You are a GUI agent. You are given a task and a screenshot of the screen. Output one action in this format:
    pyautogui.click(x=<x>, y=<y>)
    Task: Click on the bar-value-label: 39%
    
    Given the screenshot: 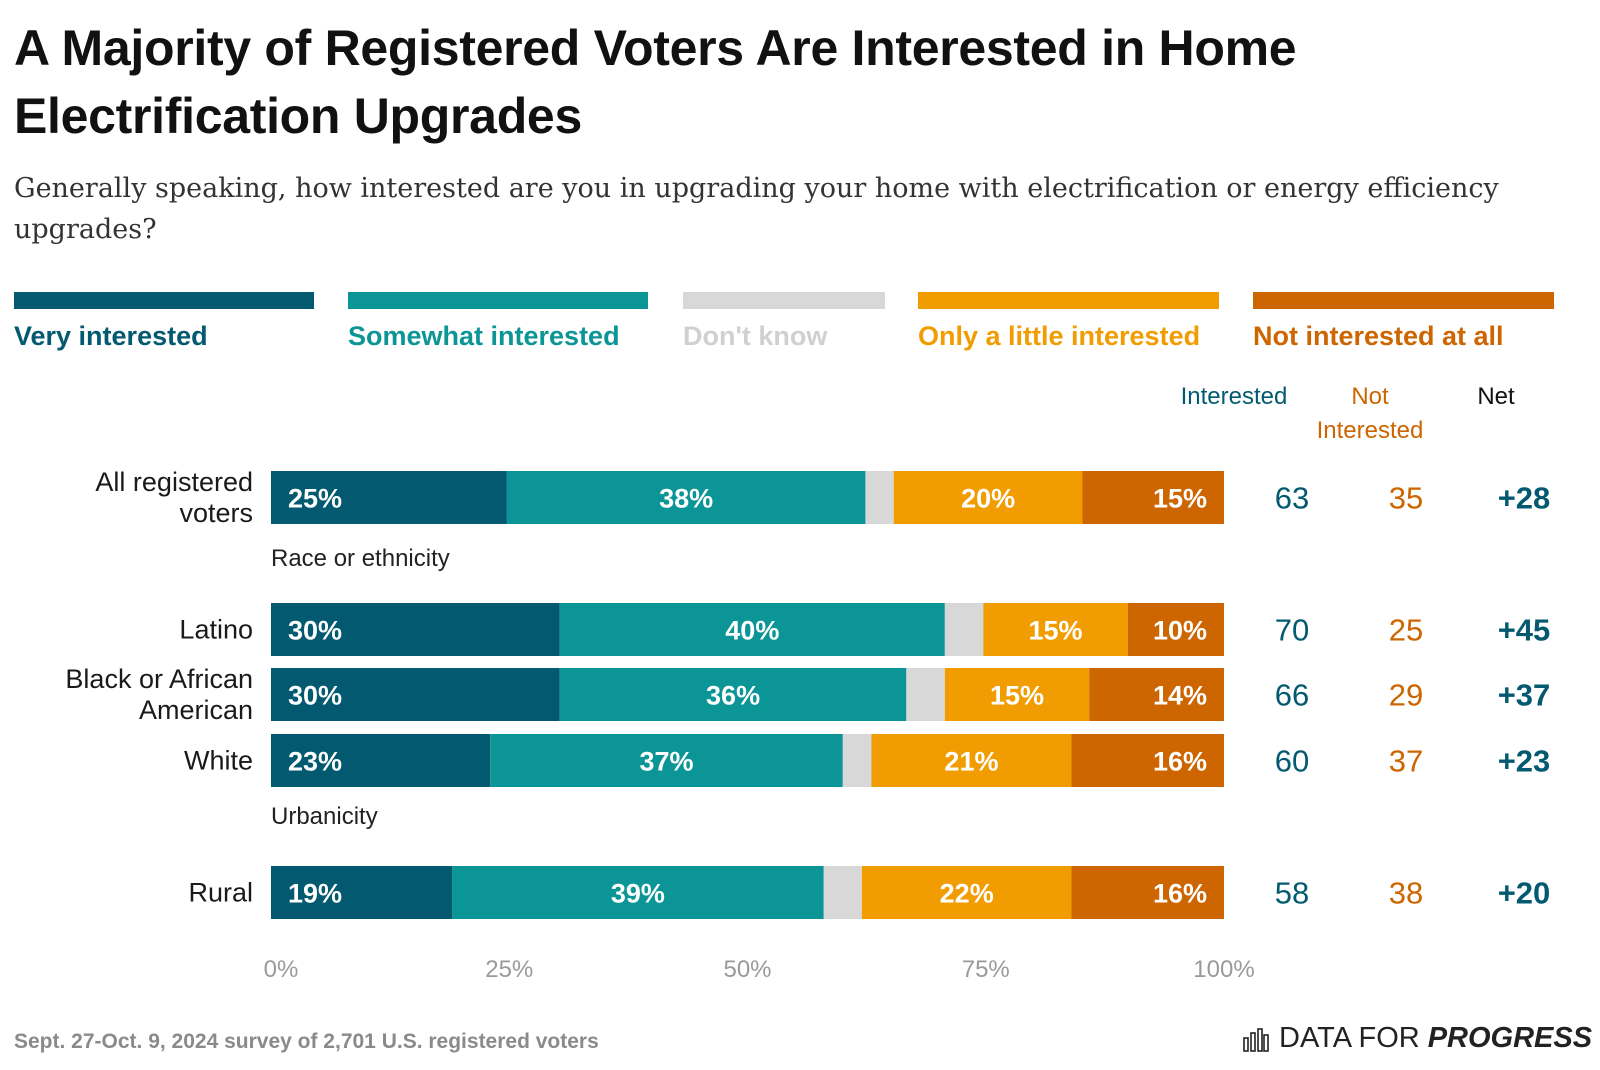 What is the action you would take?
    pyautogui.click(x=638, y=894)
    